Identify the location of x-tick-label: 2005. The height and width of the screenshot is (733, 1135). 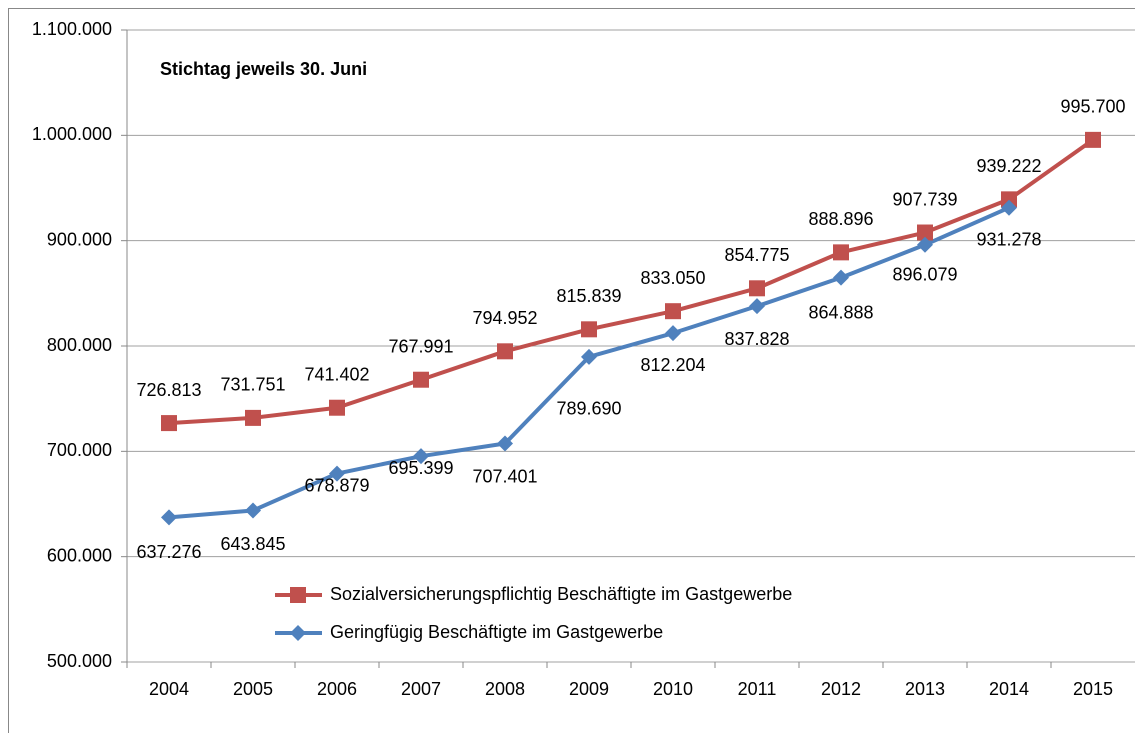
(253, 689).